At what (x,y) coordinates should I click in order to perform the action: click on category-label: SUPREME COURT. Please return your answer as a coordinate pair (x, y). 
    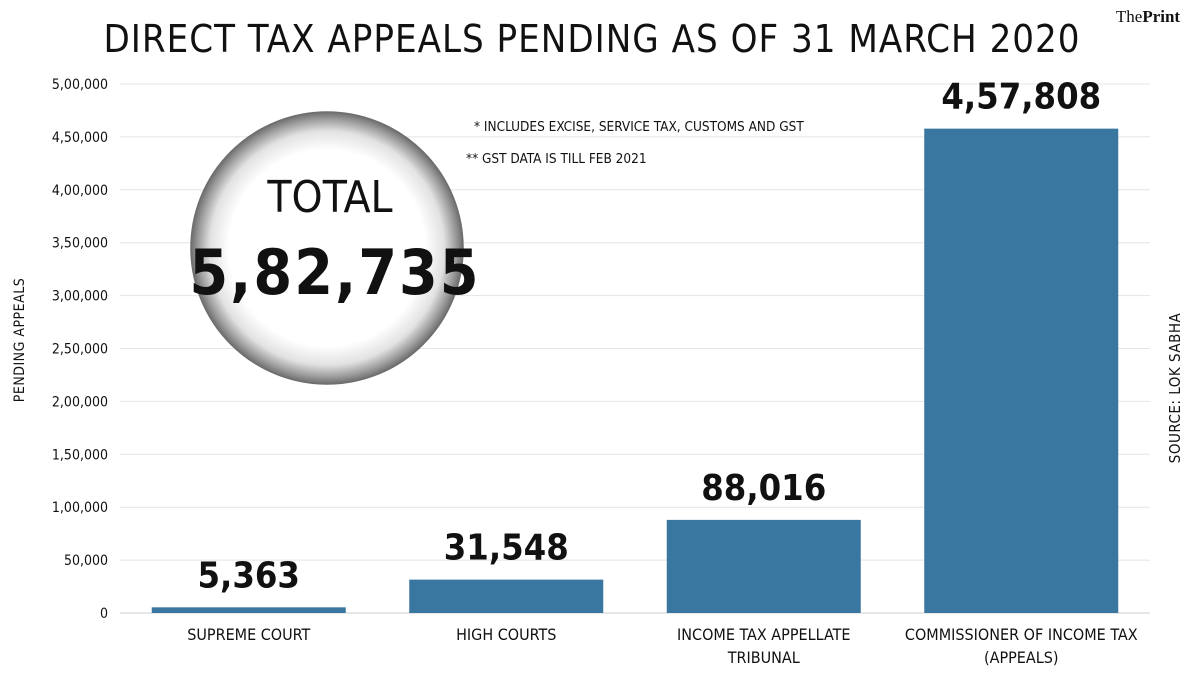
    Looking at the image, I should click on (248, 634).